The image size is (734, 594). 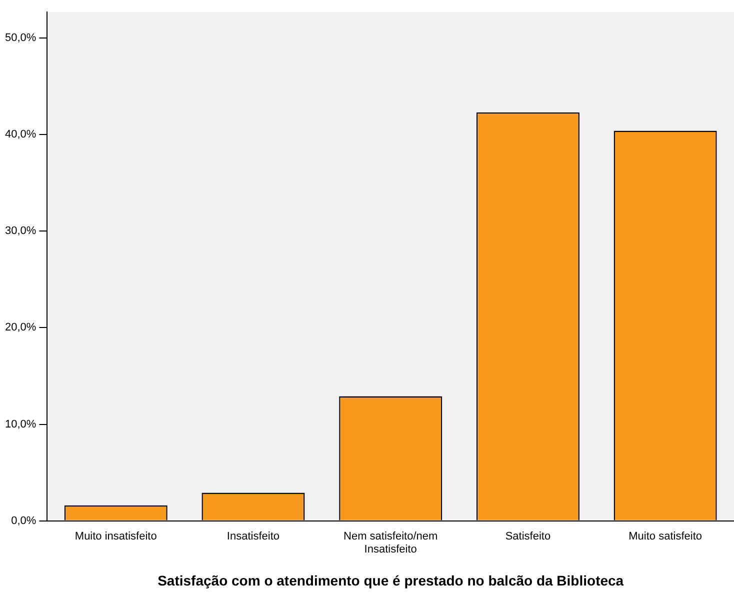 I want to click on x-tick-label: Muito insatisfeito, so click(x=115, y=536).